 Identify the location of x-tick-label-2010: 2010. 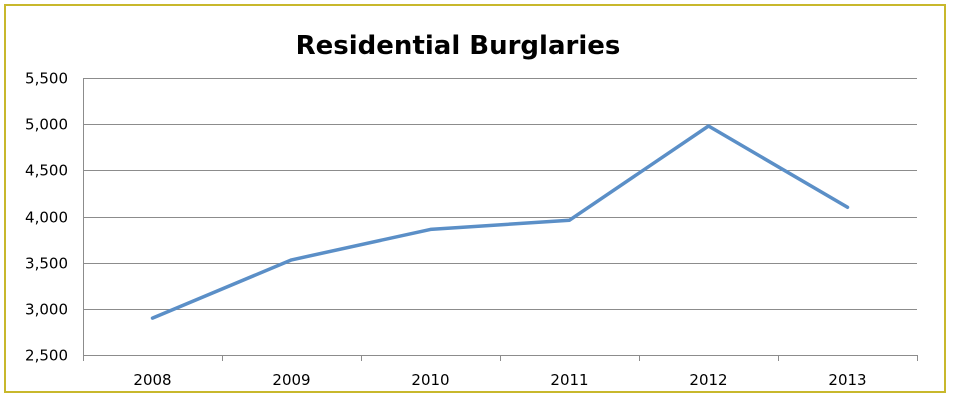
(430, 380).